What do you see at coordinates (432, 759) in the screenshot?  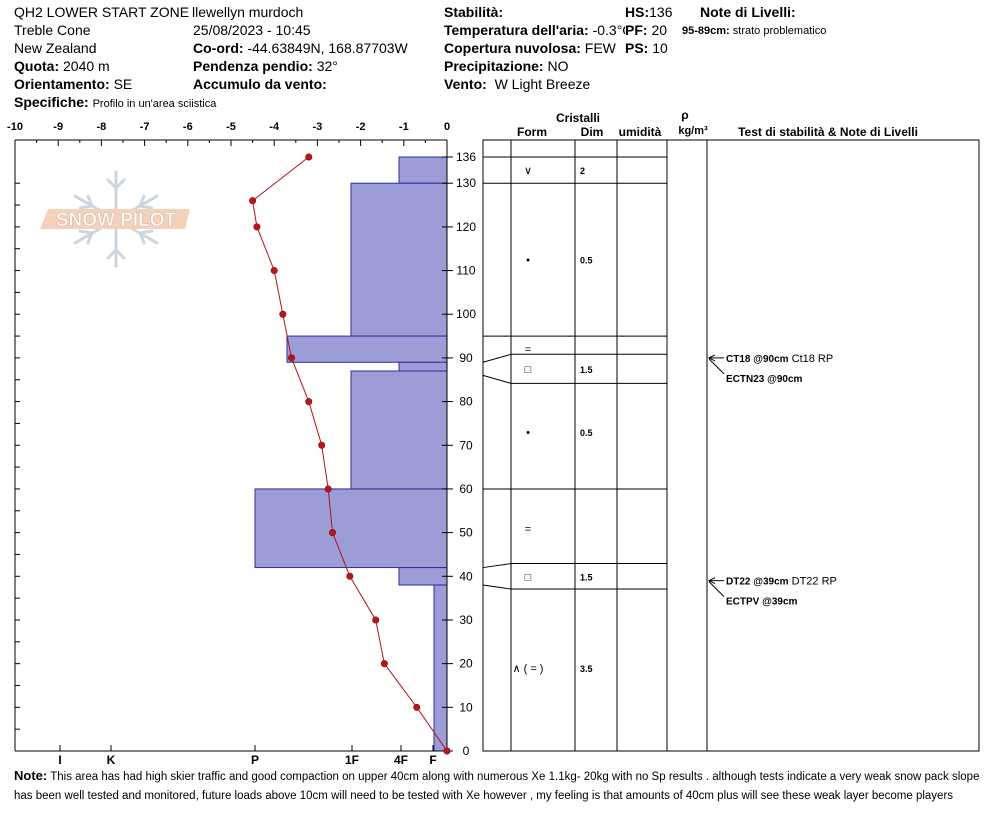 I see `hardness-tick-label: F` at bounding box center [432, 759].